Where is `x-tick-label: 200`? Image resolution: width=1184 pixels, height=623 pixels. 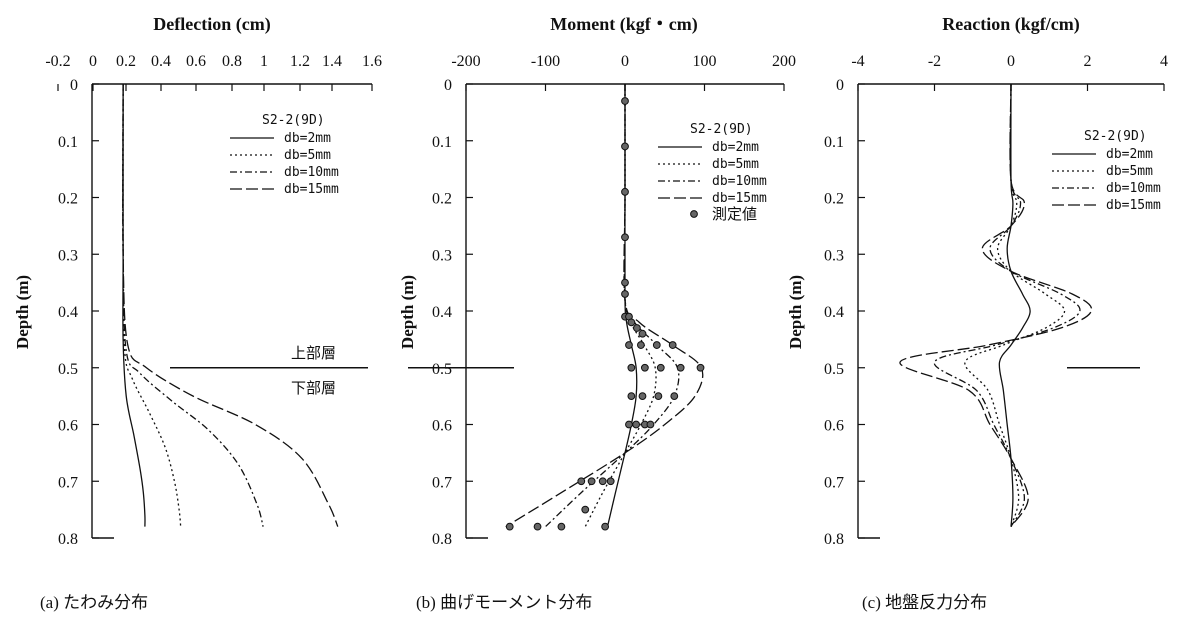
x-tick-label: 200 is located at coordinates (784, 61).